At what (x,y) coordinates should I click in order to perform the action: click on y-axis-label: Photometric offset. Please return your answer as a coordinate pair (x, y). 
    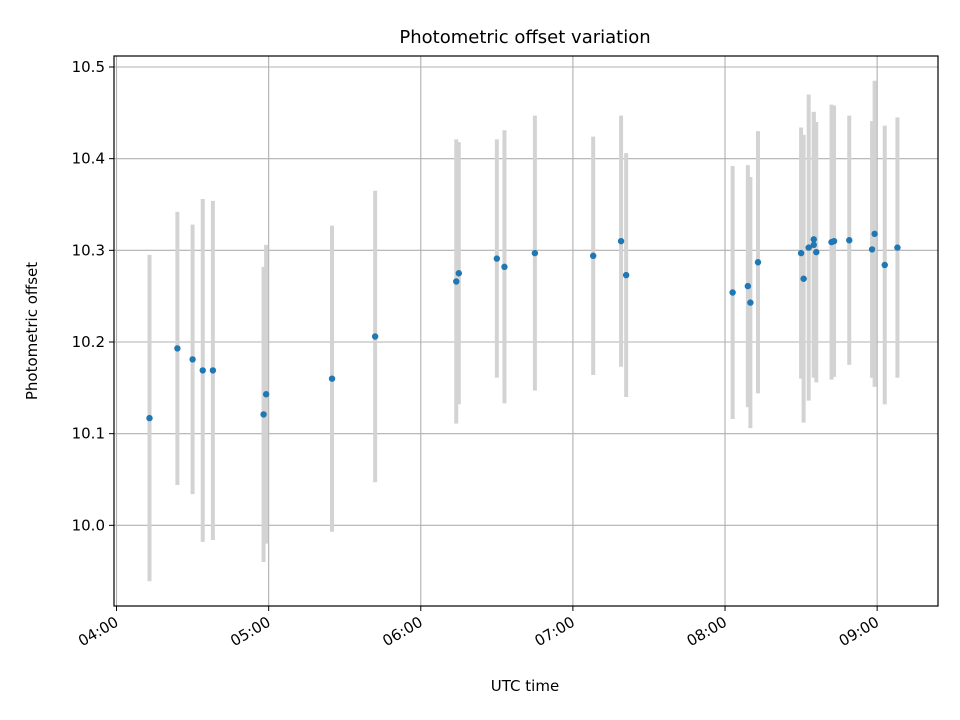
    Looking at the image, I should click on (32, 331).